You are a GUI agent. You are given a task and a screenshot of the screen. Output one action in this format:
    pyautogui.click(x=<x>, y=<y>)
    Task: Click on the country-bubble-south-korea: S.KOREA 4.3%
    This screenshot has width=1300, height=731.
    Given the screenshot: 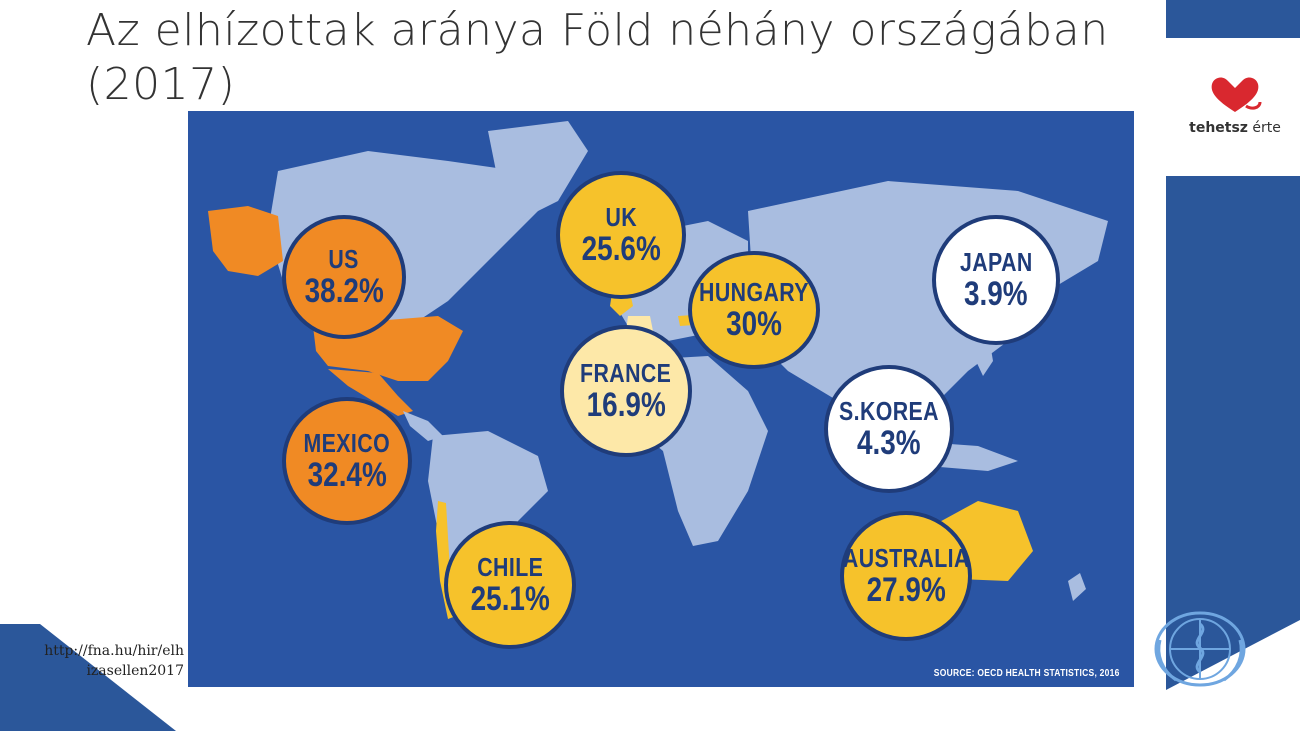 What is the action you would take?
    pyautogui.click(x=889, y=429)
    